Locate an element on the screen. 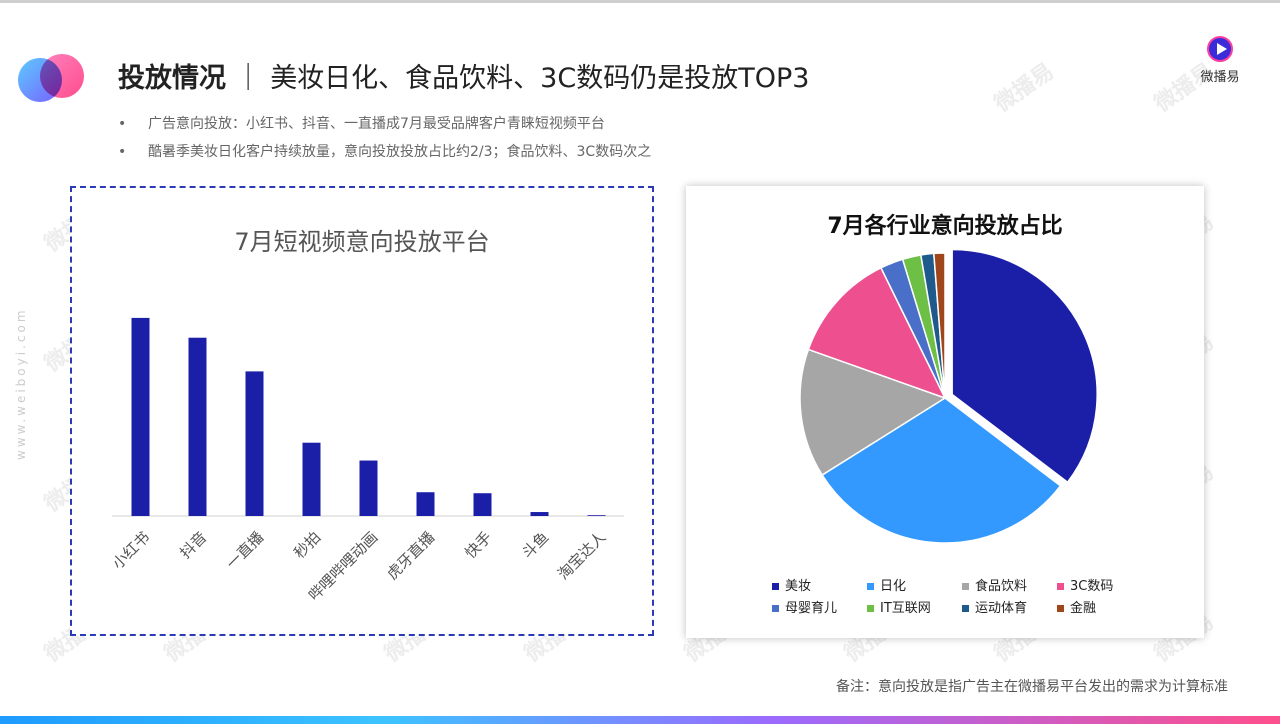 The image size is (1280, 724). bullet-item: • 酷暑季美妆日化客户持续放量，意向投放投放占比约2/3；食品饮料、3C数码次之 is located at coordinates (385, 152).